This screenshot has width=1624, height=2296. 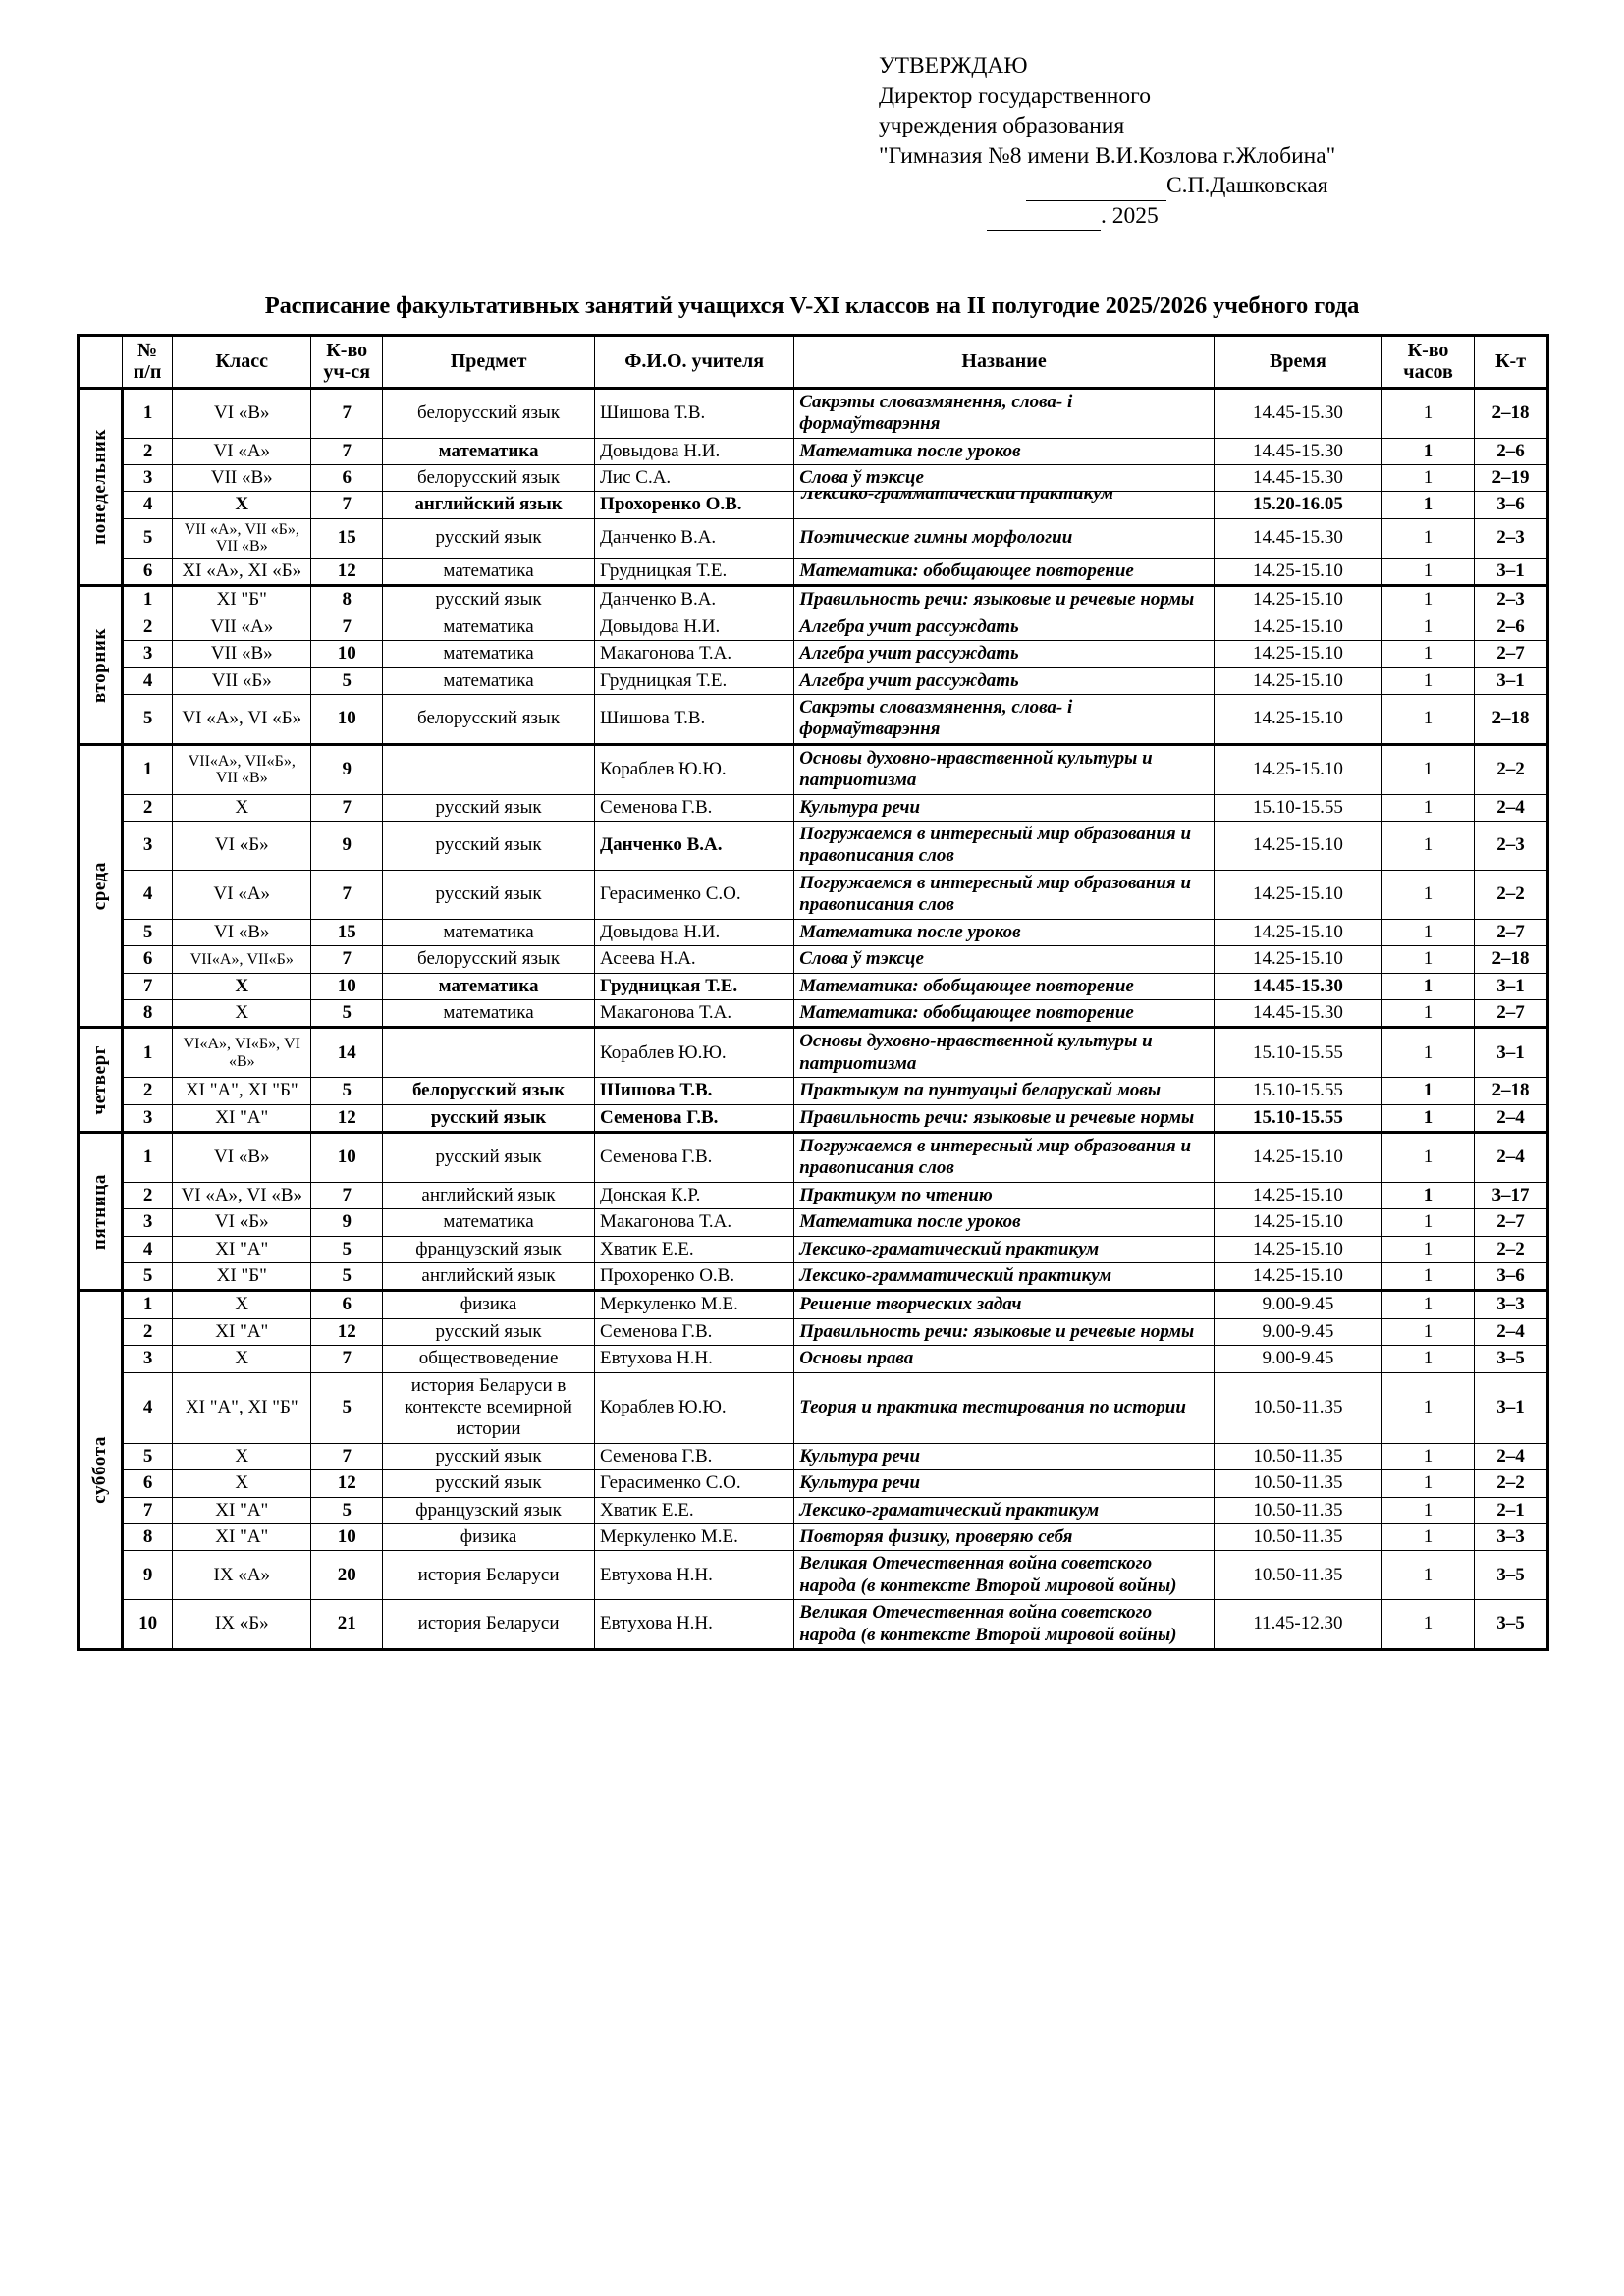 What do you see at coordinates (1511, 1013) in the screenshot?
I see `room-cell: 2–7` at bounding box center [1511, 1013].